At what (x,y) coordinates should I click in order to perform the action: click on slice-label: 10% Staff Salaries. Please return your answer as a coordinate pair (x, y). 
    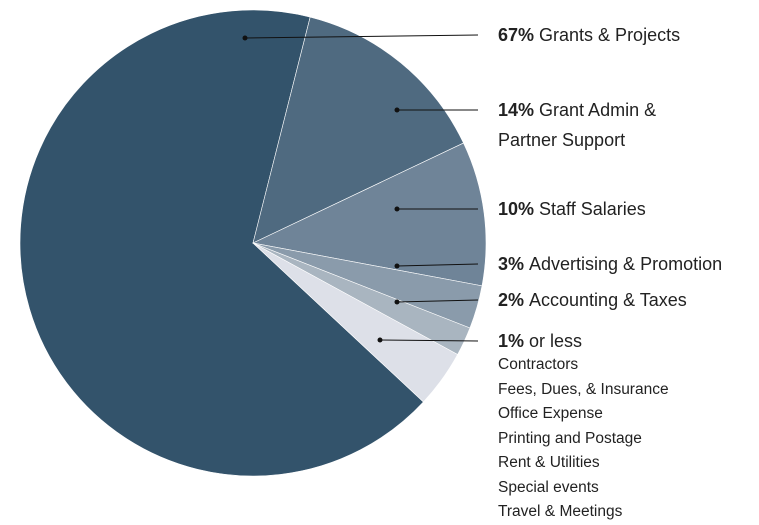
    Looking at the image, I should click on (572, 209).